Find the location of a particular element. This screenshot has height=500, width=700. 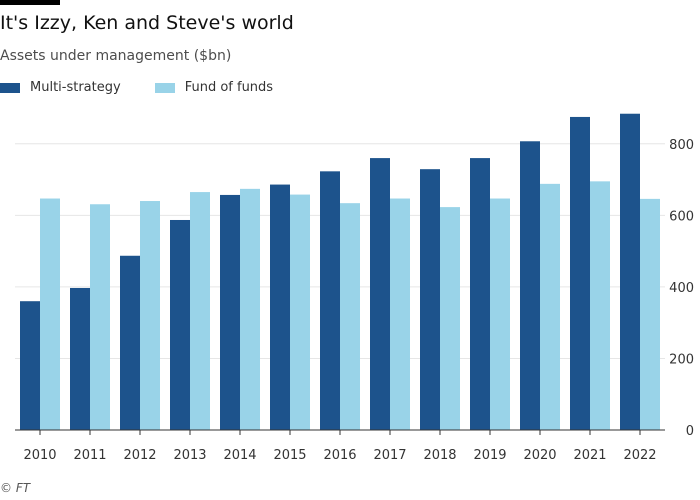

bar-multi-strategy-2020 is located at coordinates (530, 286).